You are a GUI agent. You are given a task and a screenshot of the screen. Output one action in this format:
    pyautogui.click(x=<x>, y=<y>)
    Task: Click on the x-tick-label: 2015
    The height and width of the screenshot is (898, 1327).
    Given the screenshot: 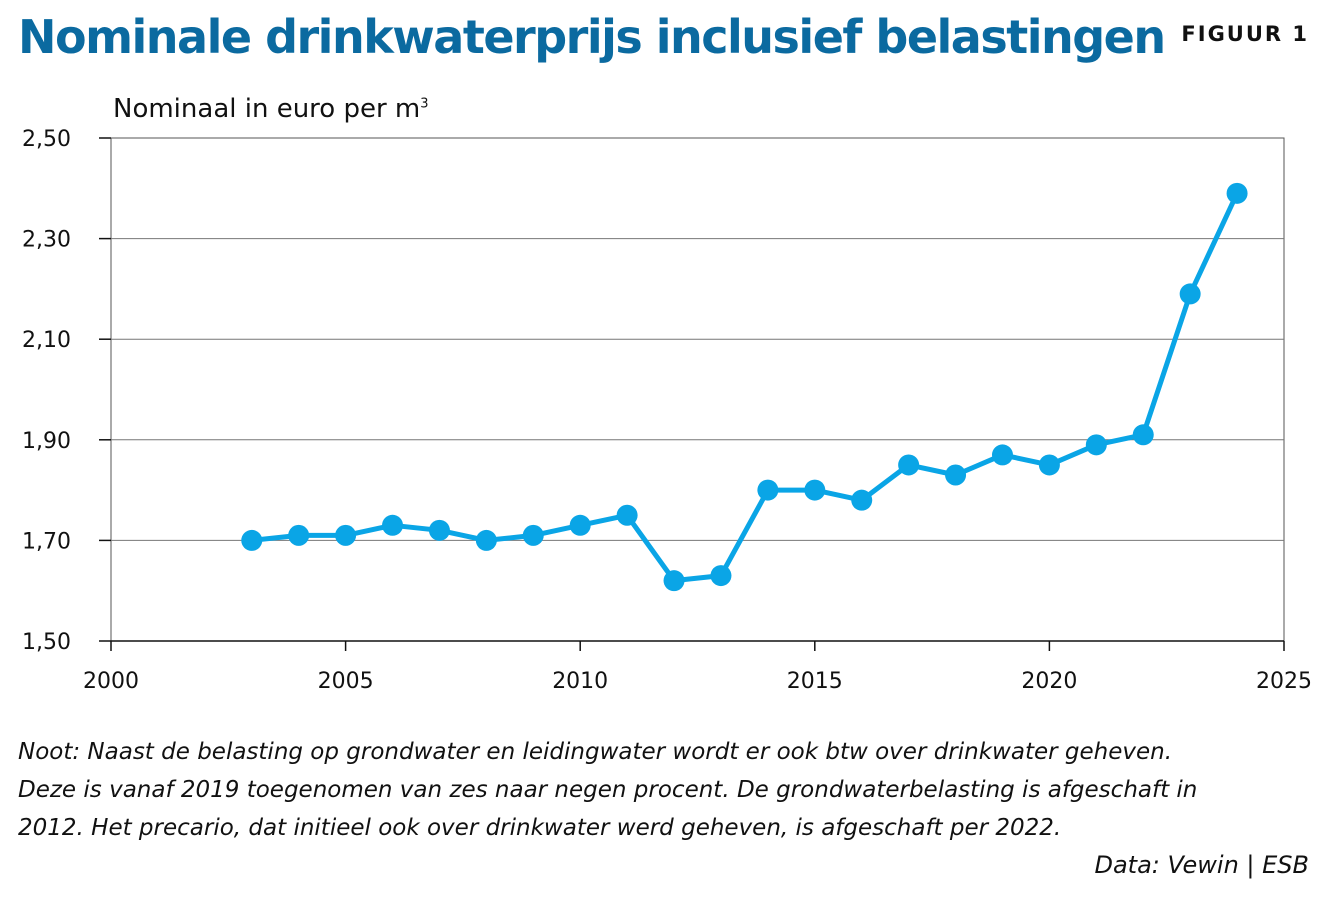 What is the action you would take?
    pyautogui.click(x=815, y=681)
    